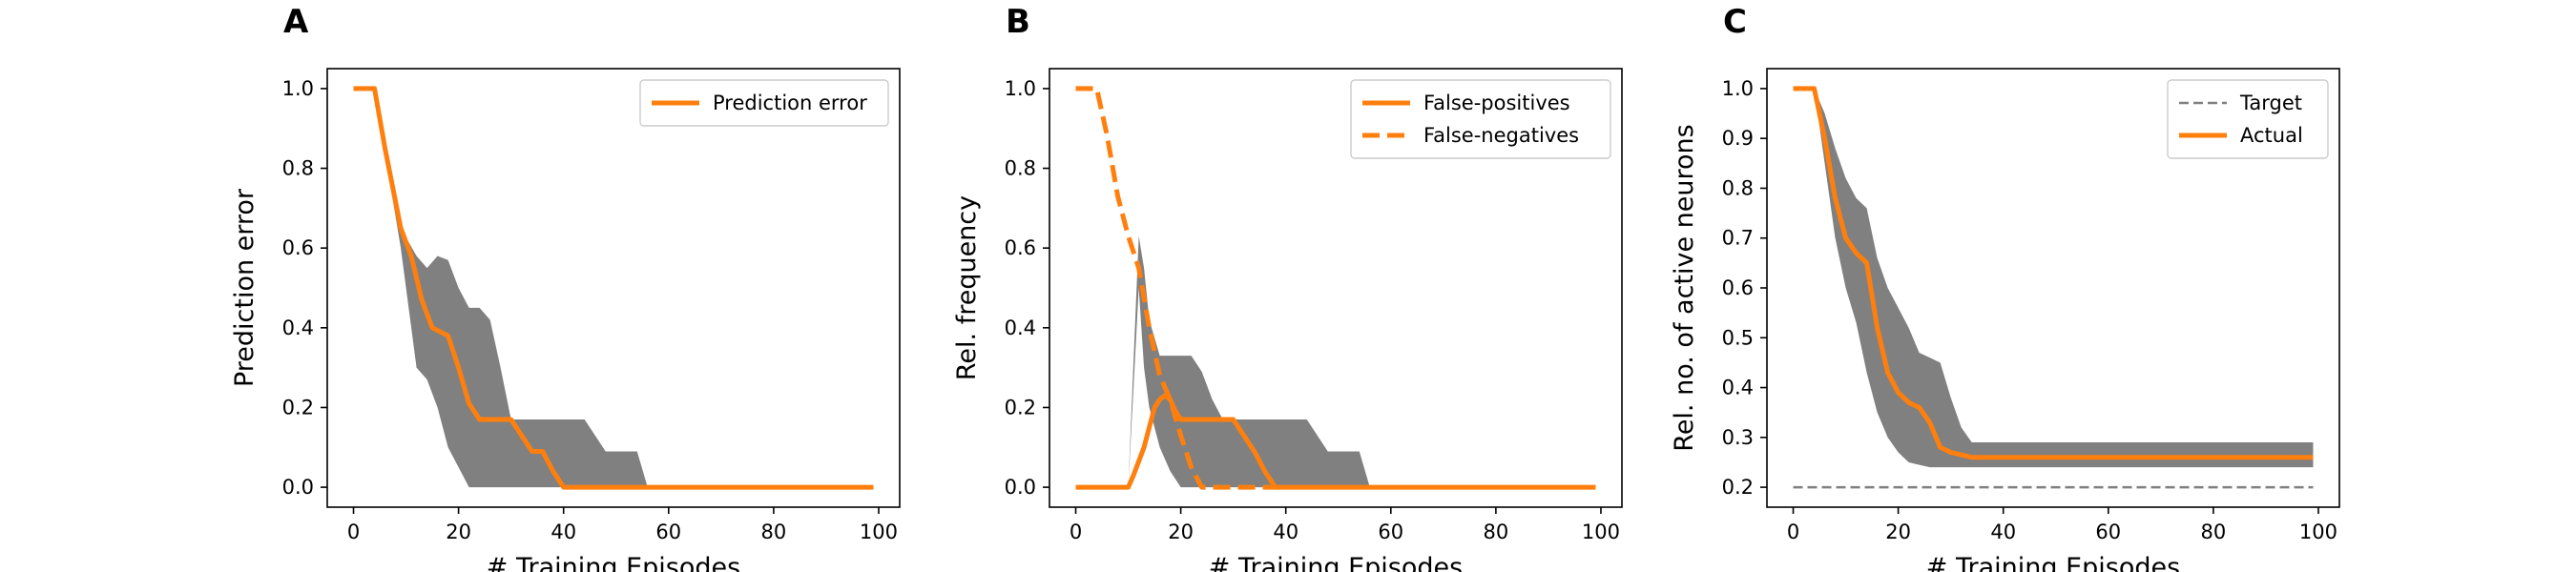  I want to click on legend: Target Actual, so click(2248, 119).